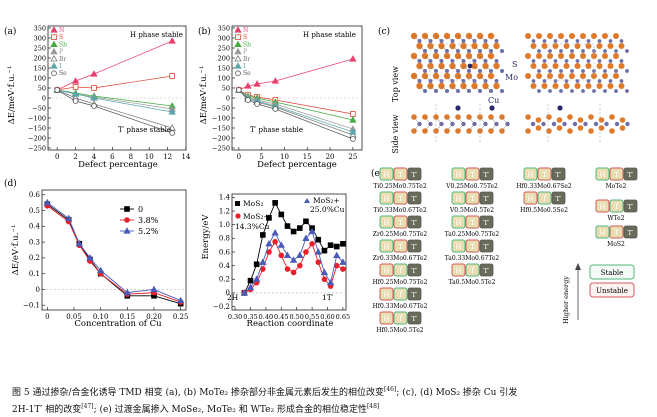 Image resolution: width=657 pixels, height=417 pixels. Describe the element at coordinates (79, 243) in the screenshot. I see `data-point-5.2%` at that location.